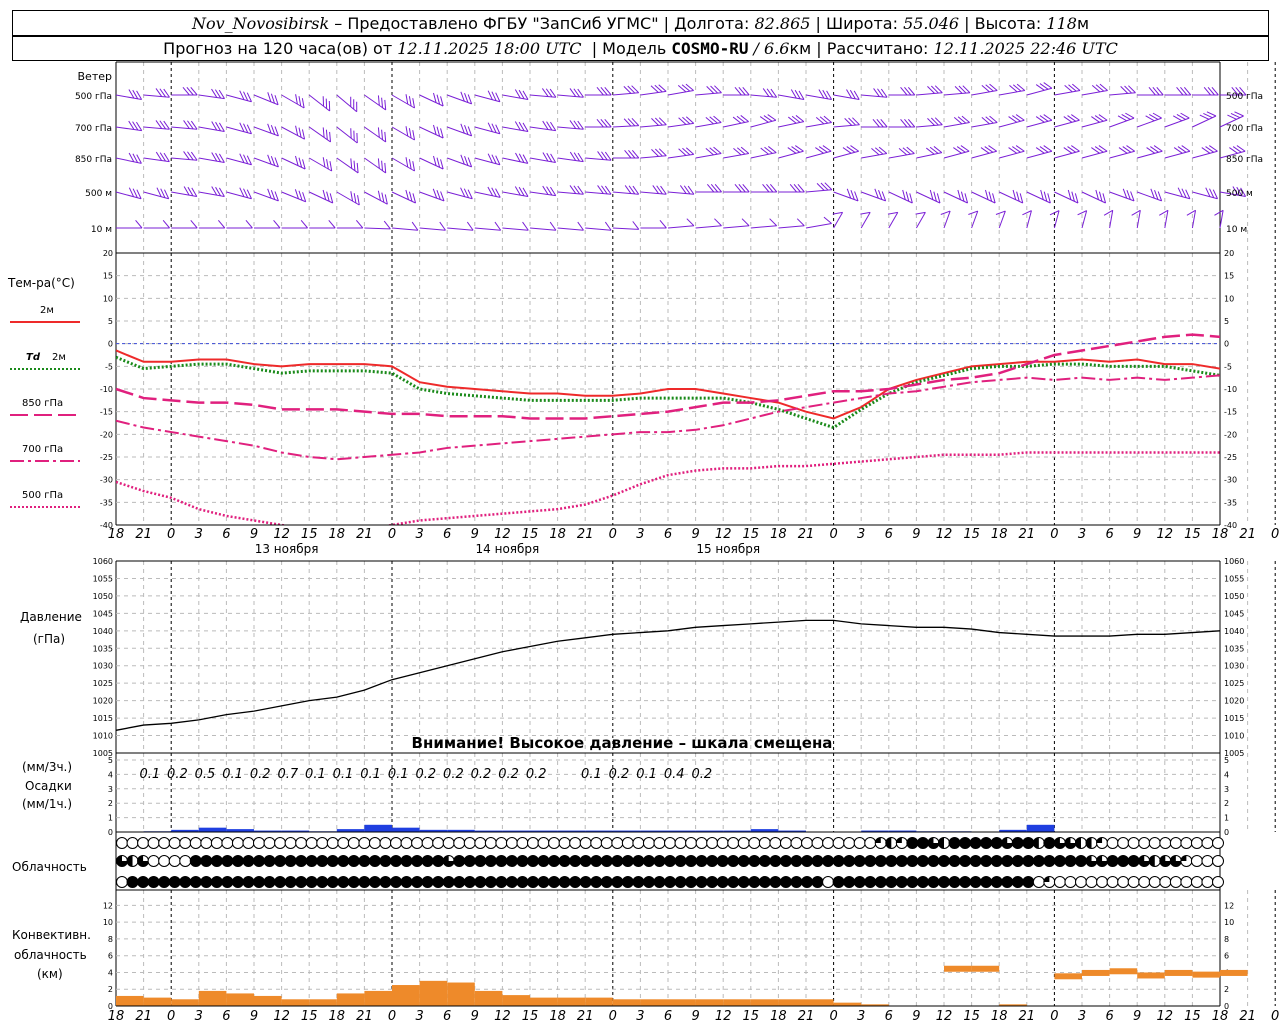 The width and height of the screenshot is (1280, 1024). What do you see at coordinates (1007, 843) in the screenshot?
I see `cloud-cover-fill` at bounding box center [1007, 843].